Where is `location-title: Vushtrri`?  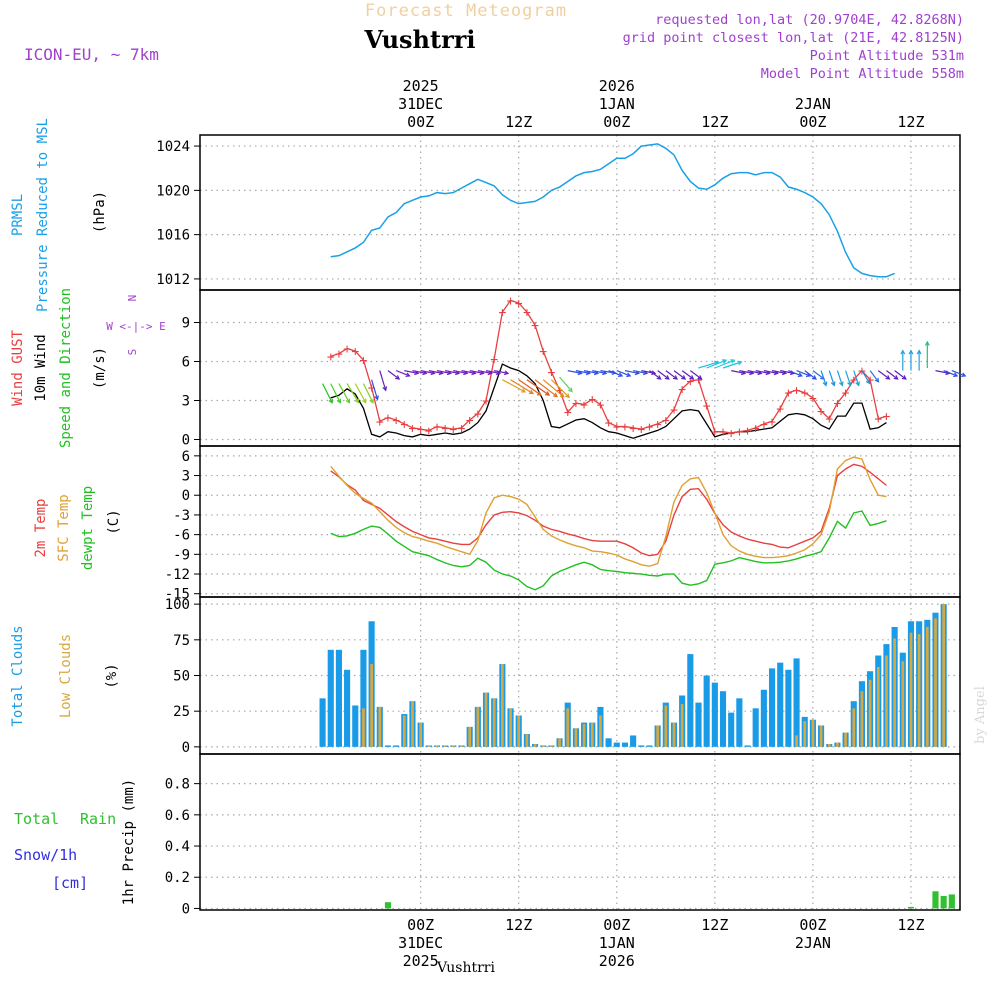
location-title: Vushtrri is located at coordinates (420, 39).